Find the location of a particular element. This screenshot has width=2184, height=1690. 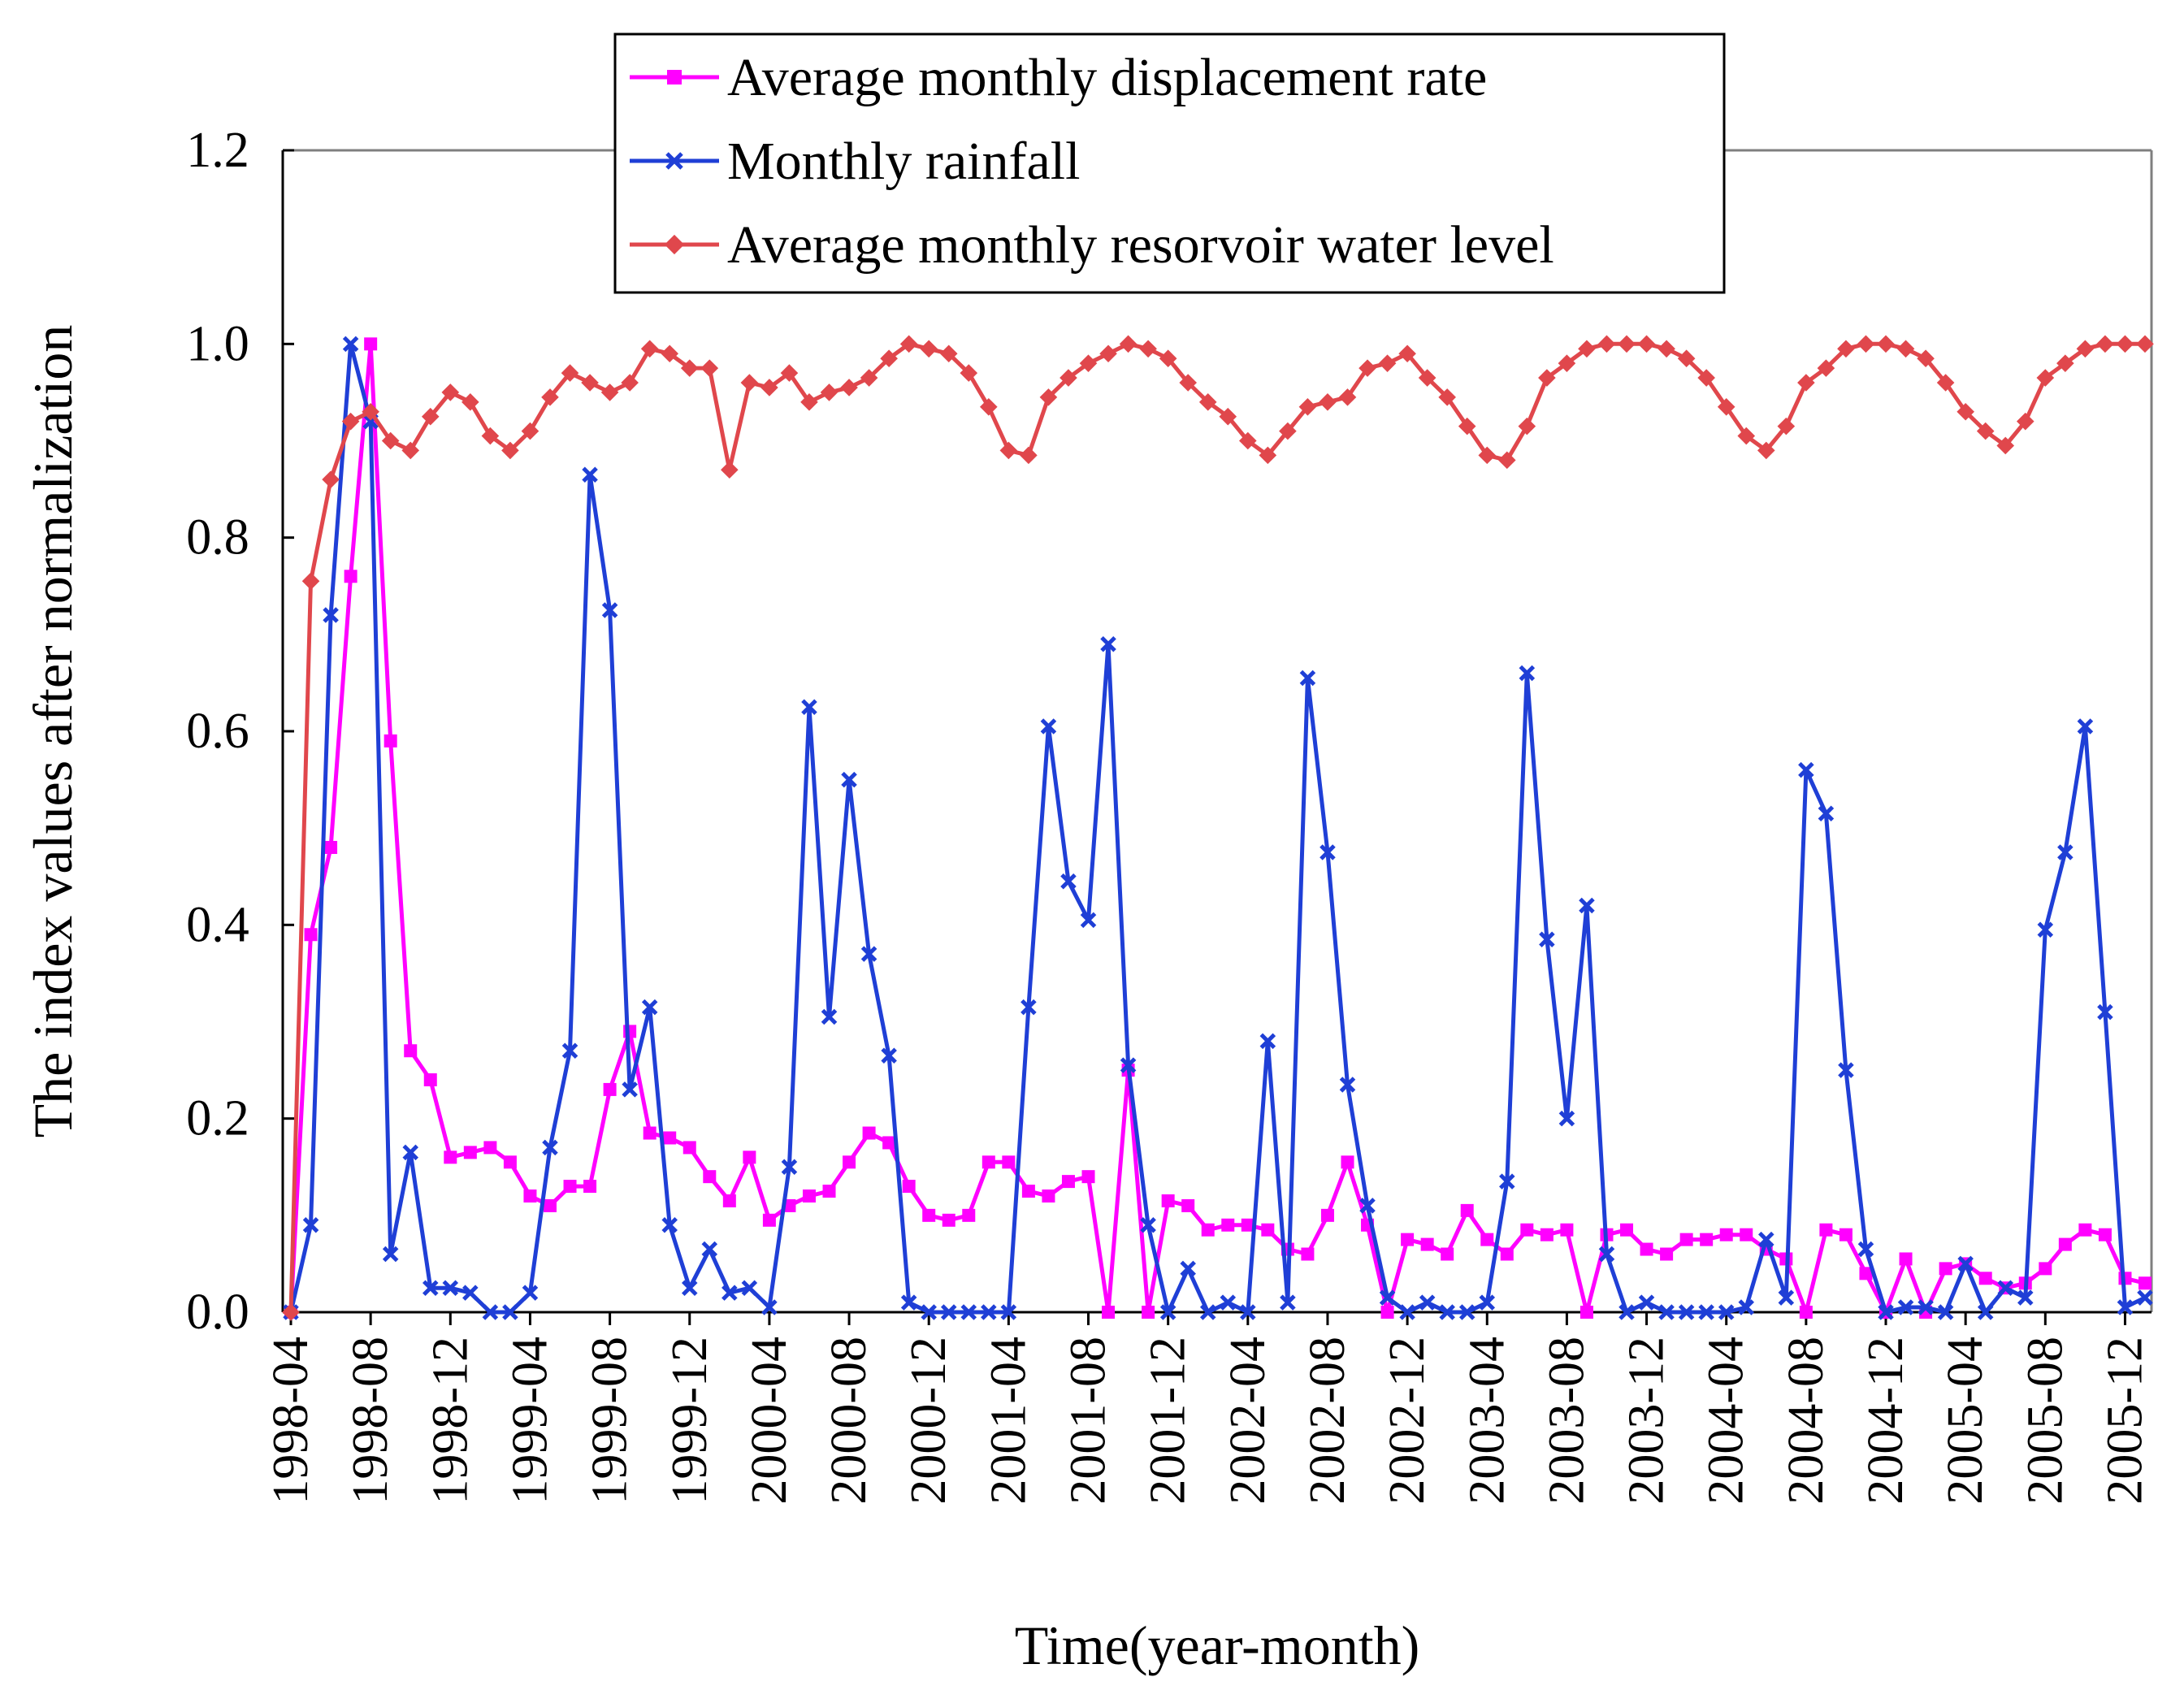

series-rainfall-point-70-stroke-b is located at coordinates (1686, 1312).